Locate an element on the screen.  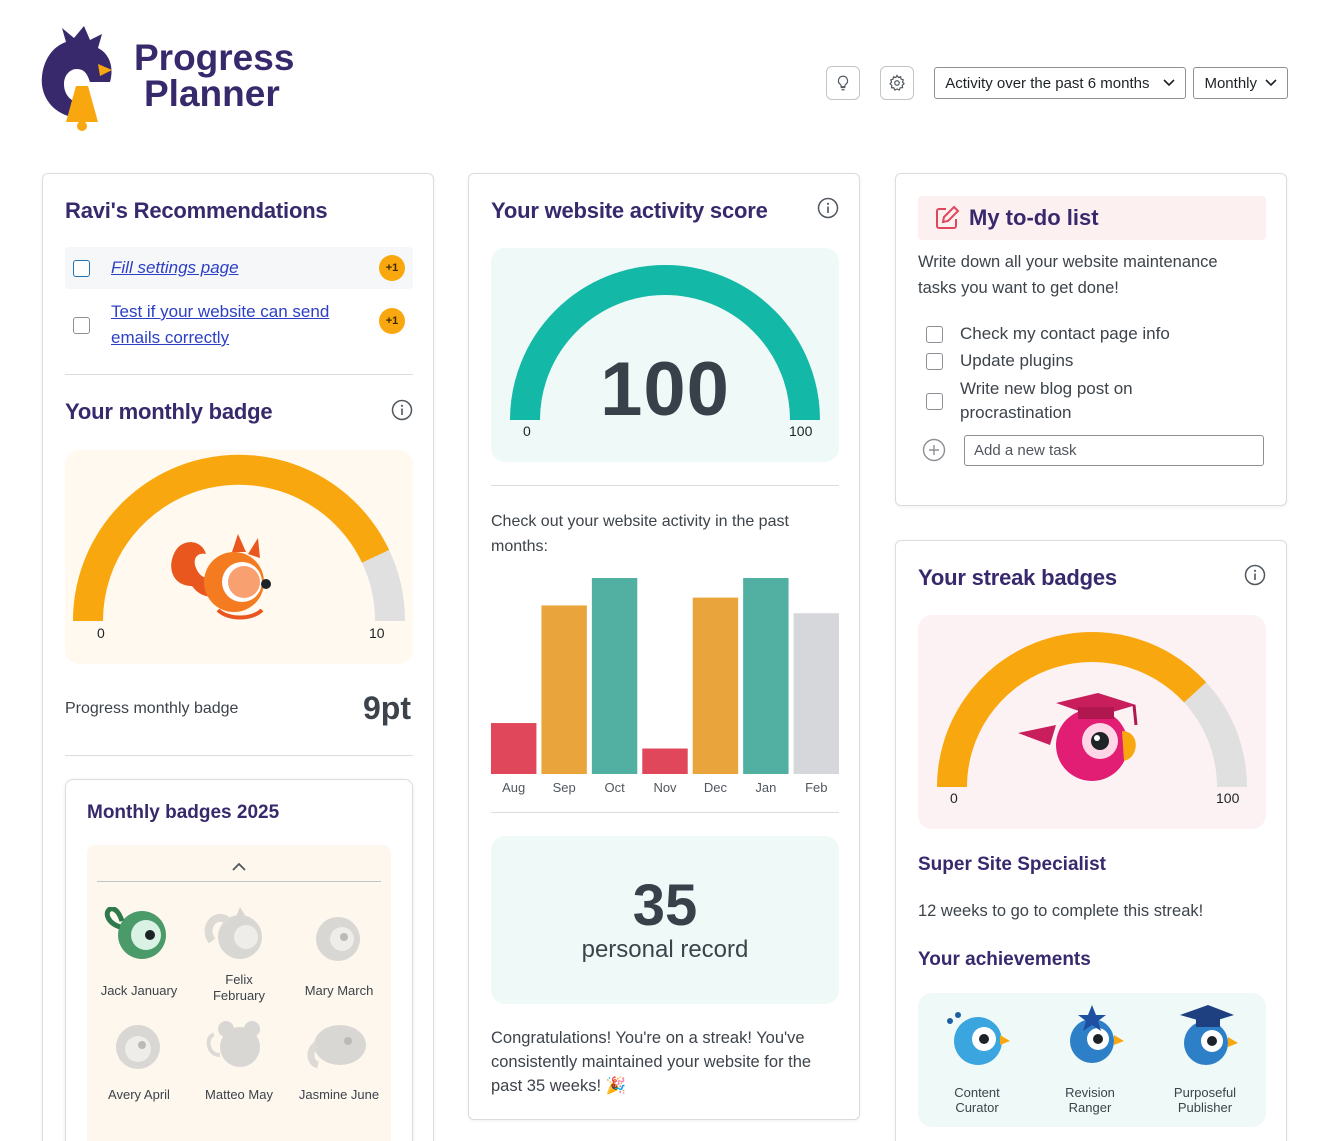
monthly-badge-gauge: 0 10 is located at coordinates (239, 557).